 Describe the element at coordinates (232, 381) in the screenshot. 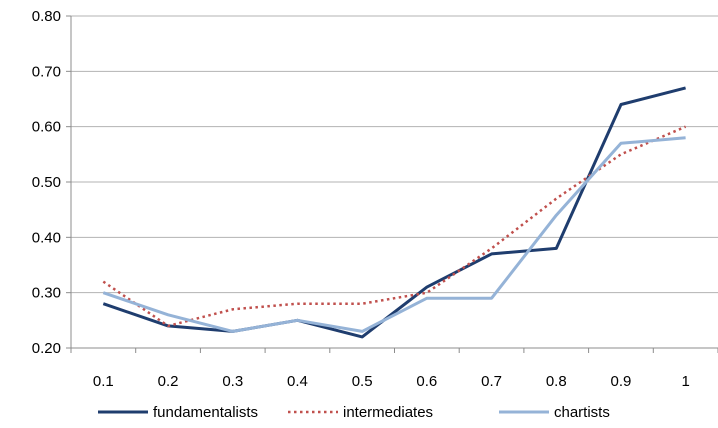

I see `x-tick-label: 0.3` at that location.